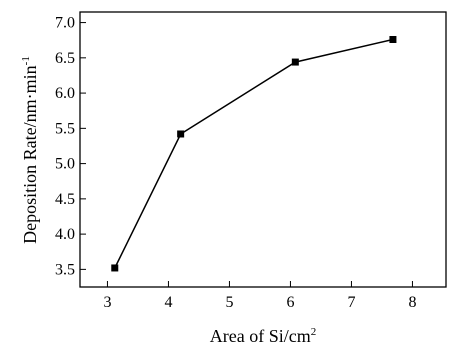  I want to click on x-tick-label: 4, so click(168, 302).